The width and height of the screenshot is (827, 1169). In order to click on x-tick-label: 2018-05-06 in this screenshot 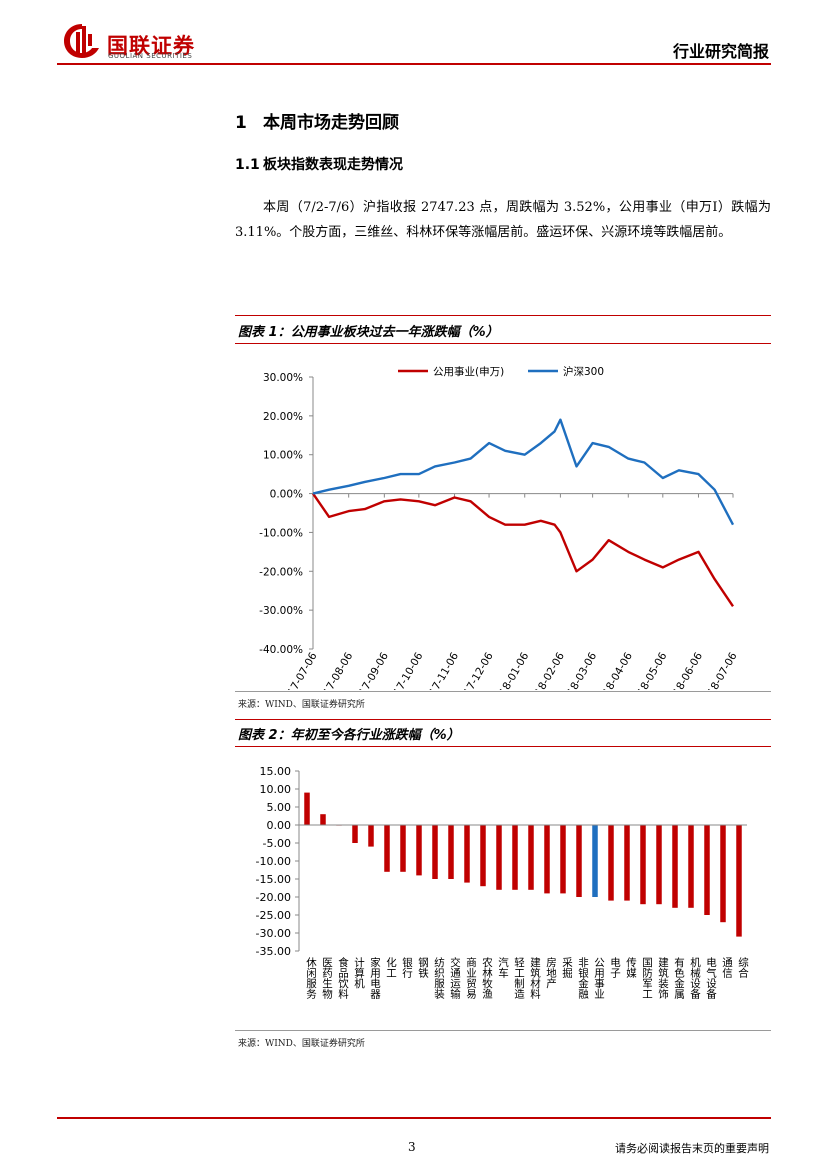, I will do `click(648, 670)`.